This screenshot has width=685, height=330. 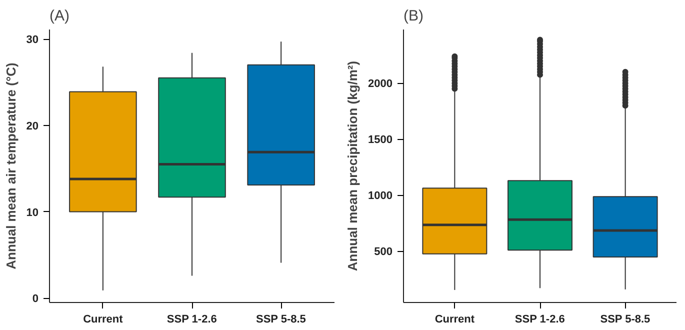 I want to click on y-axis-title: Annual mean air temperature (°C), so click(x=10, y=166).